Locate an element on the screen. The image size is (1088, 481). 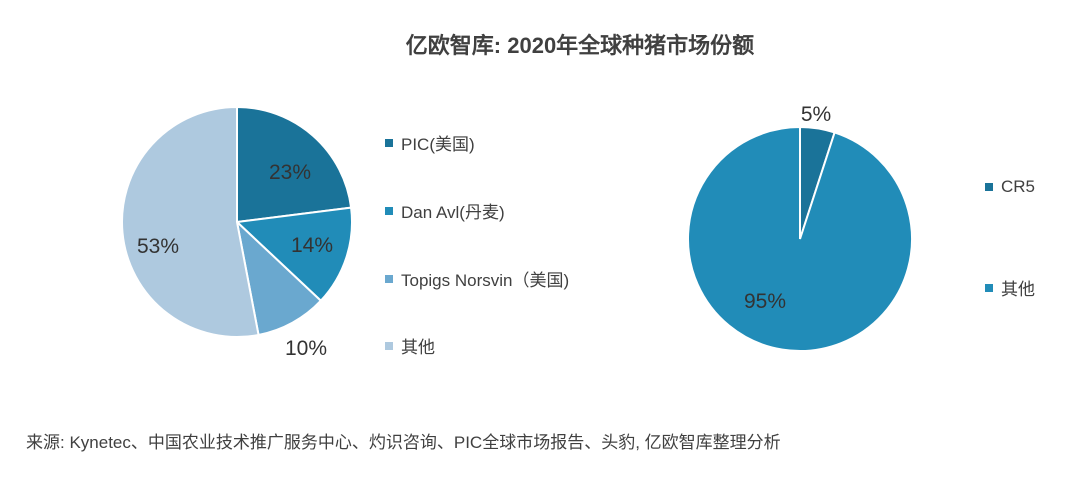
chart-title: 亿欧智库: 2020年全球种猪市场份额 is located at coordinates (580, 45).